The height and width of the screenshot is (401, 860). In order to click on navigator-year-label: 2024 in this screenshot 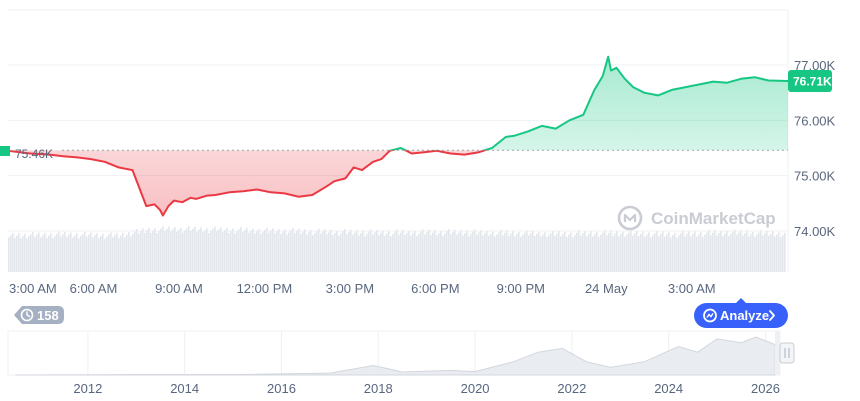, I will do `click(668, 388)`.